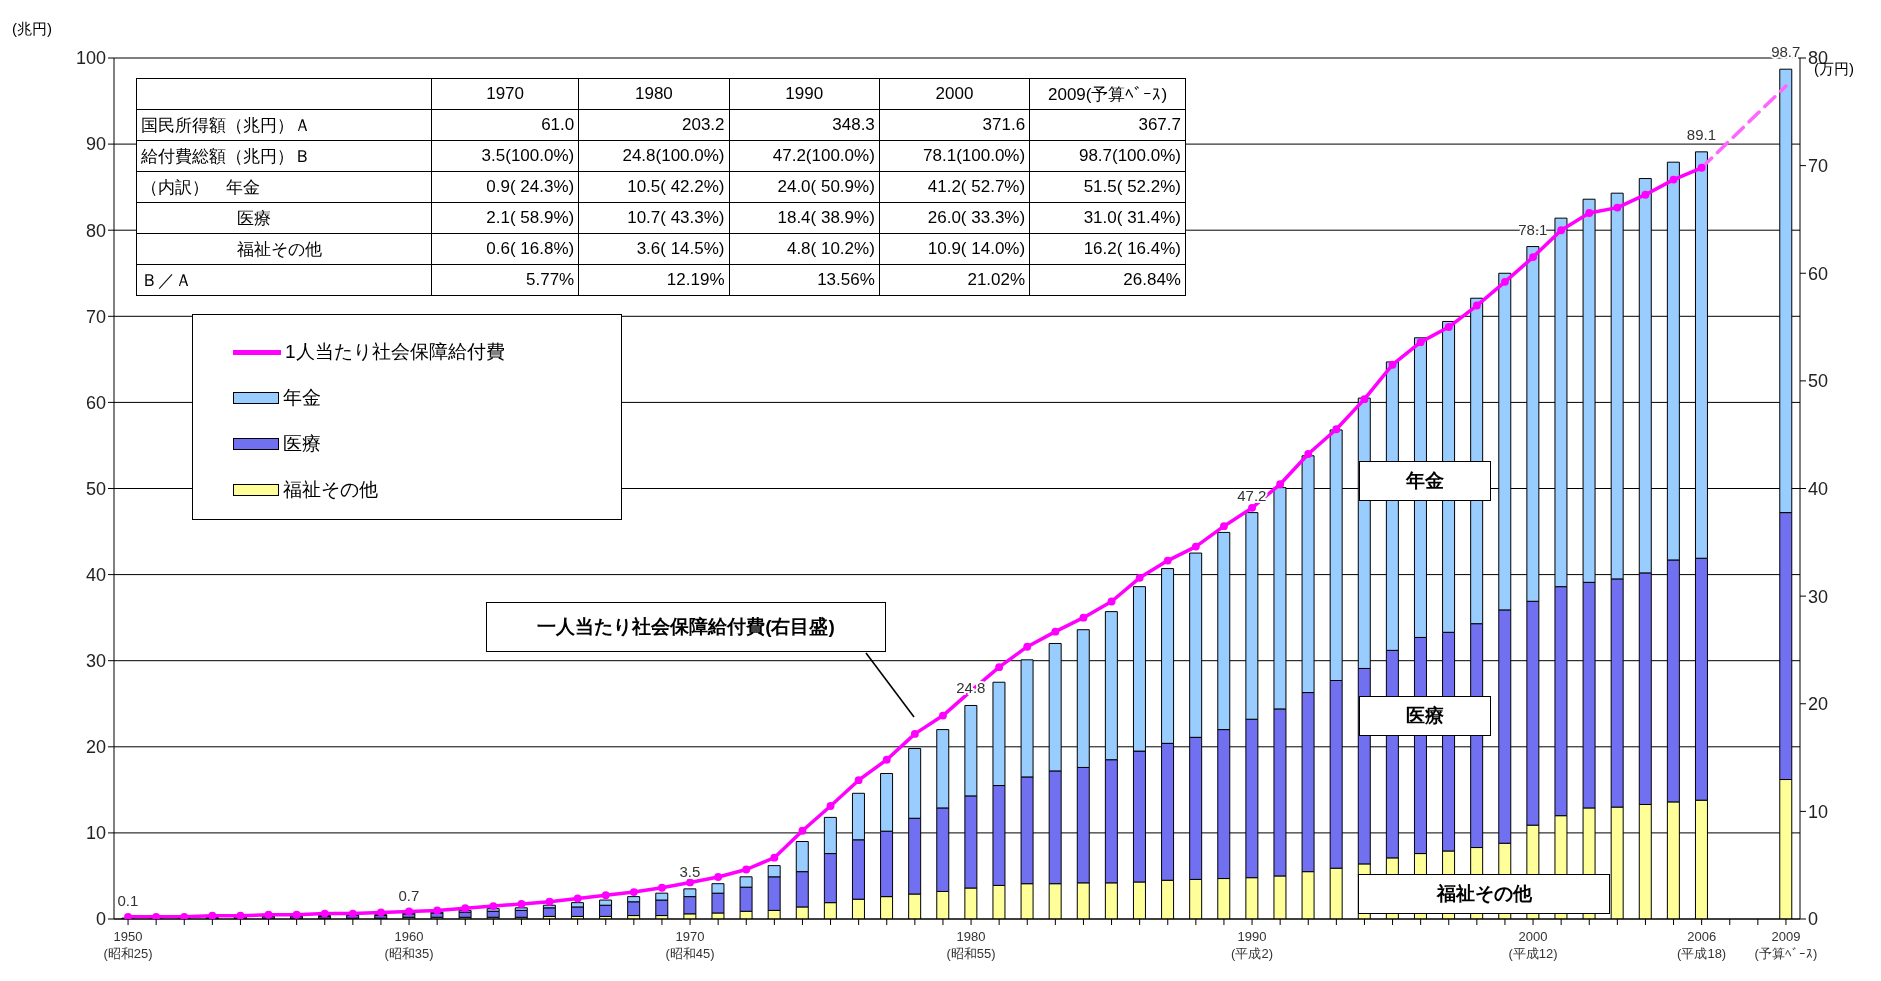  I want to click on total-label: 0.1, so click(128, 901).